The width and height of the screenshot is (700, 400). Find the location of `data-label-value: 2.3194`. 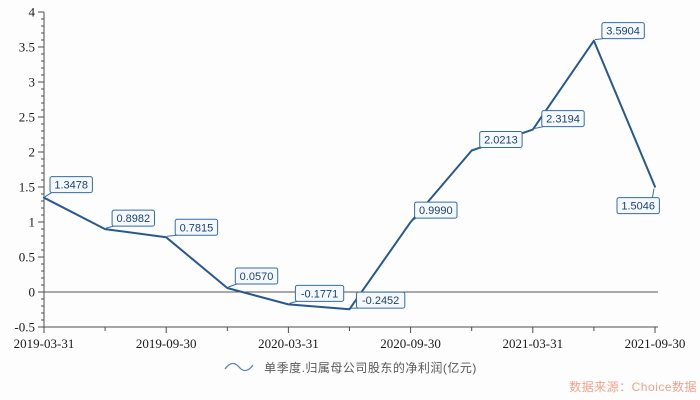

data-label-value: 2.3194 is located at coordinates (563, 120).